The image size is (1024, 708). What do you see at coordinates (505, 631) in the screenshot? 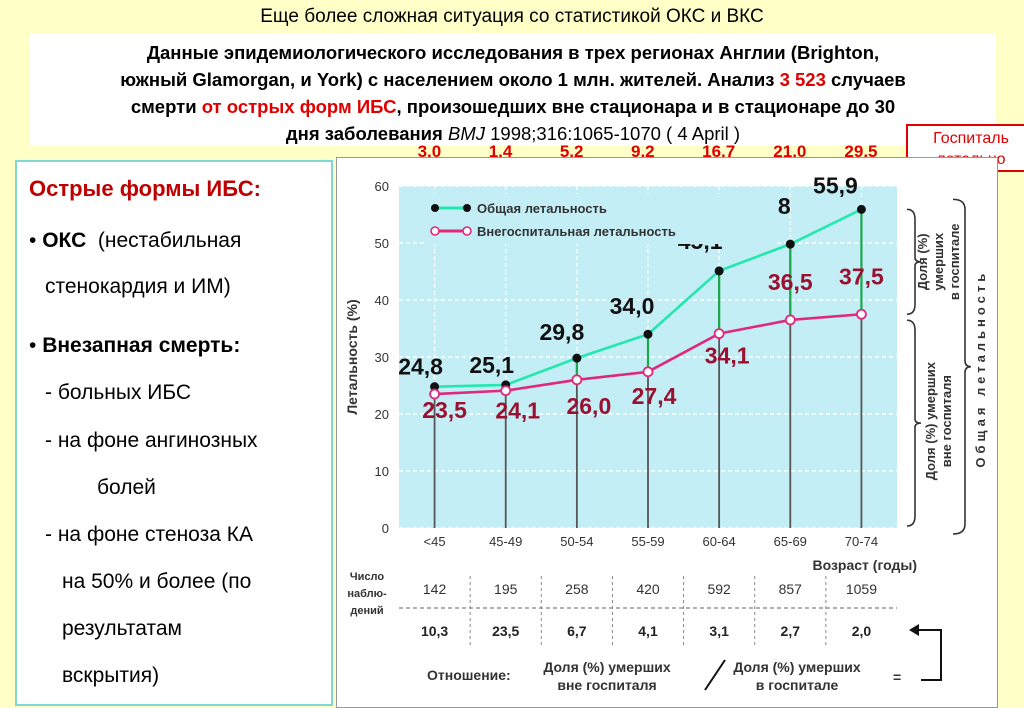
I see `ratio-value: 23,5` at bounding box center [505, 631].